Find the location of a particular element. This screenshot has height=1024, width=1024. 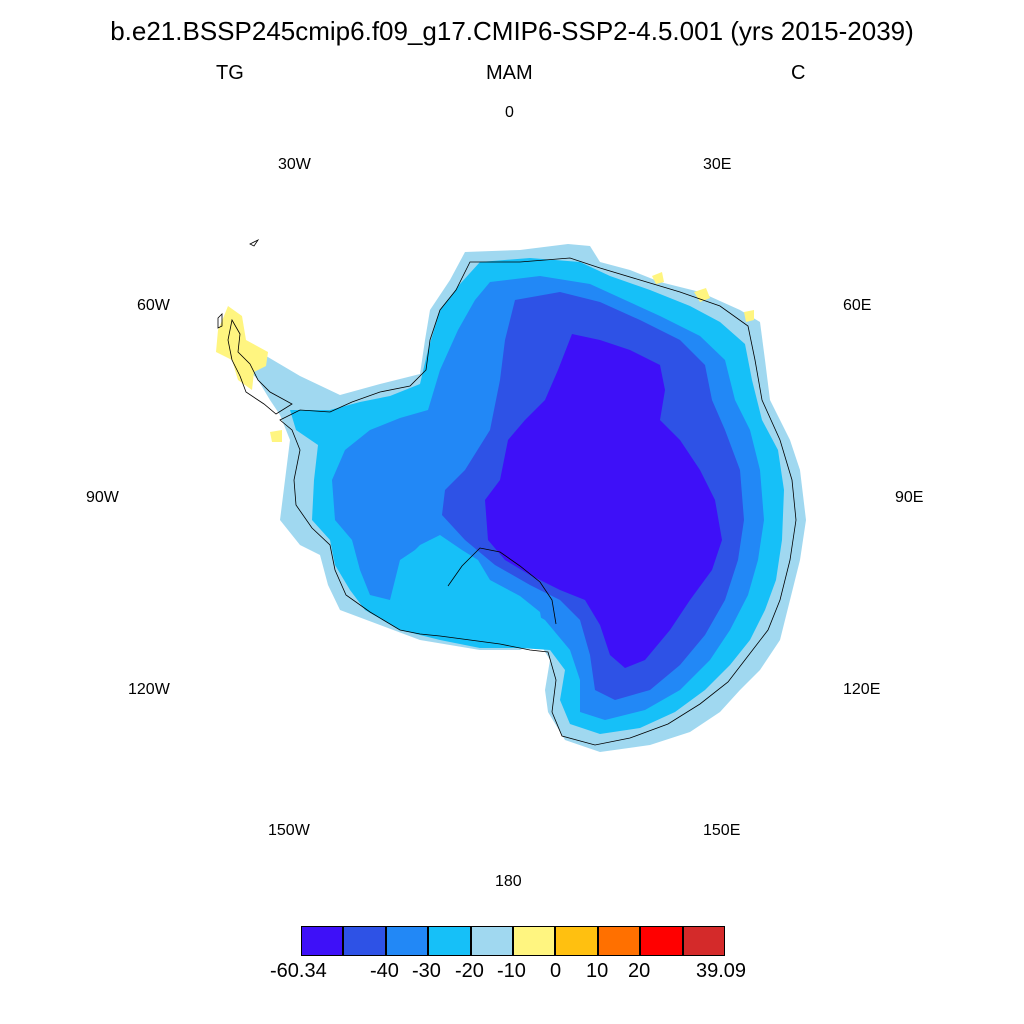

region-very-cold is located at coordinates (603, 501).